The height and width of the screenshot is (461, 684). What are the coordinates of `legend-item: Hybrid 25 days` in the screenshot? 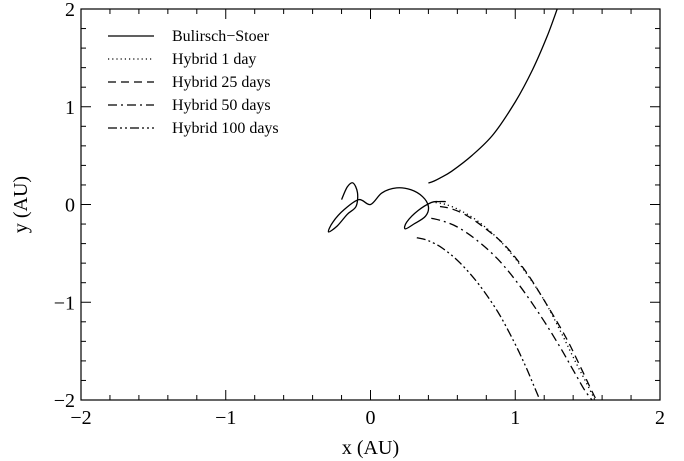 It's located at (189, 82).